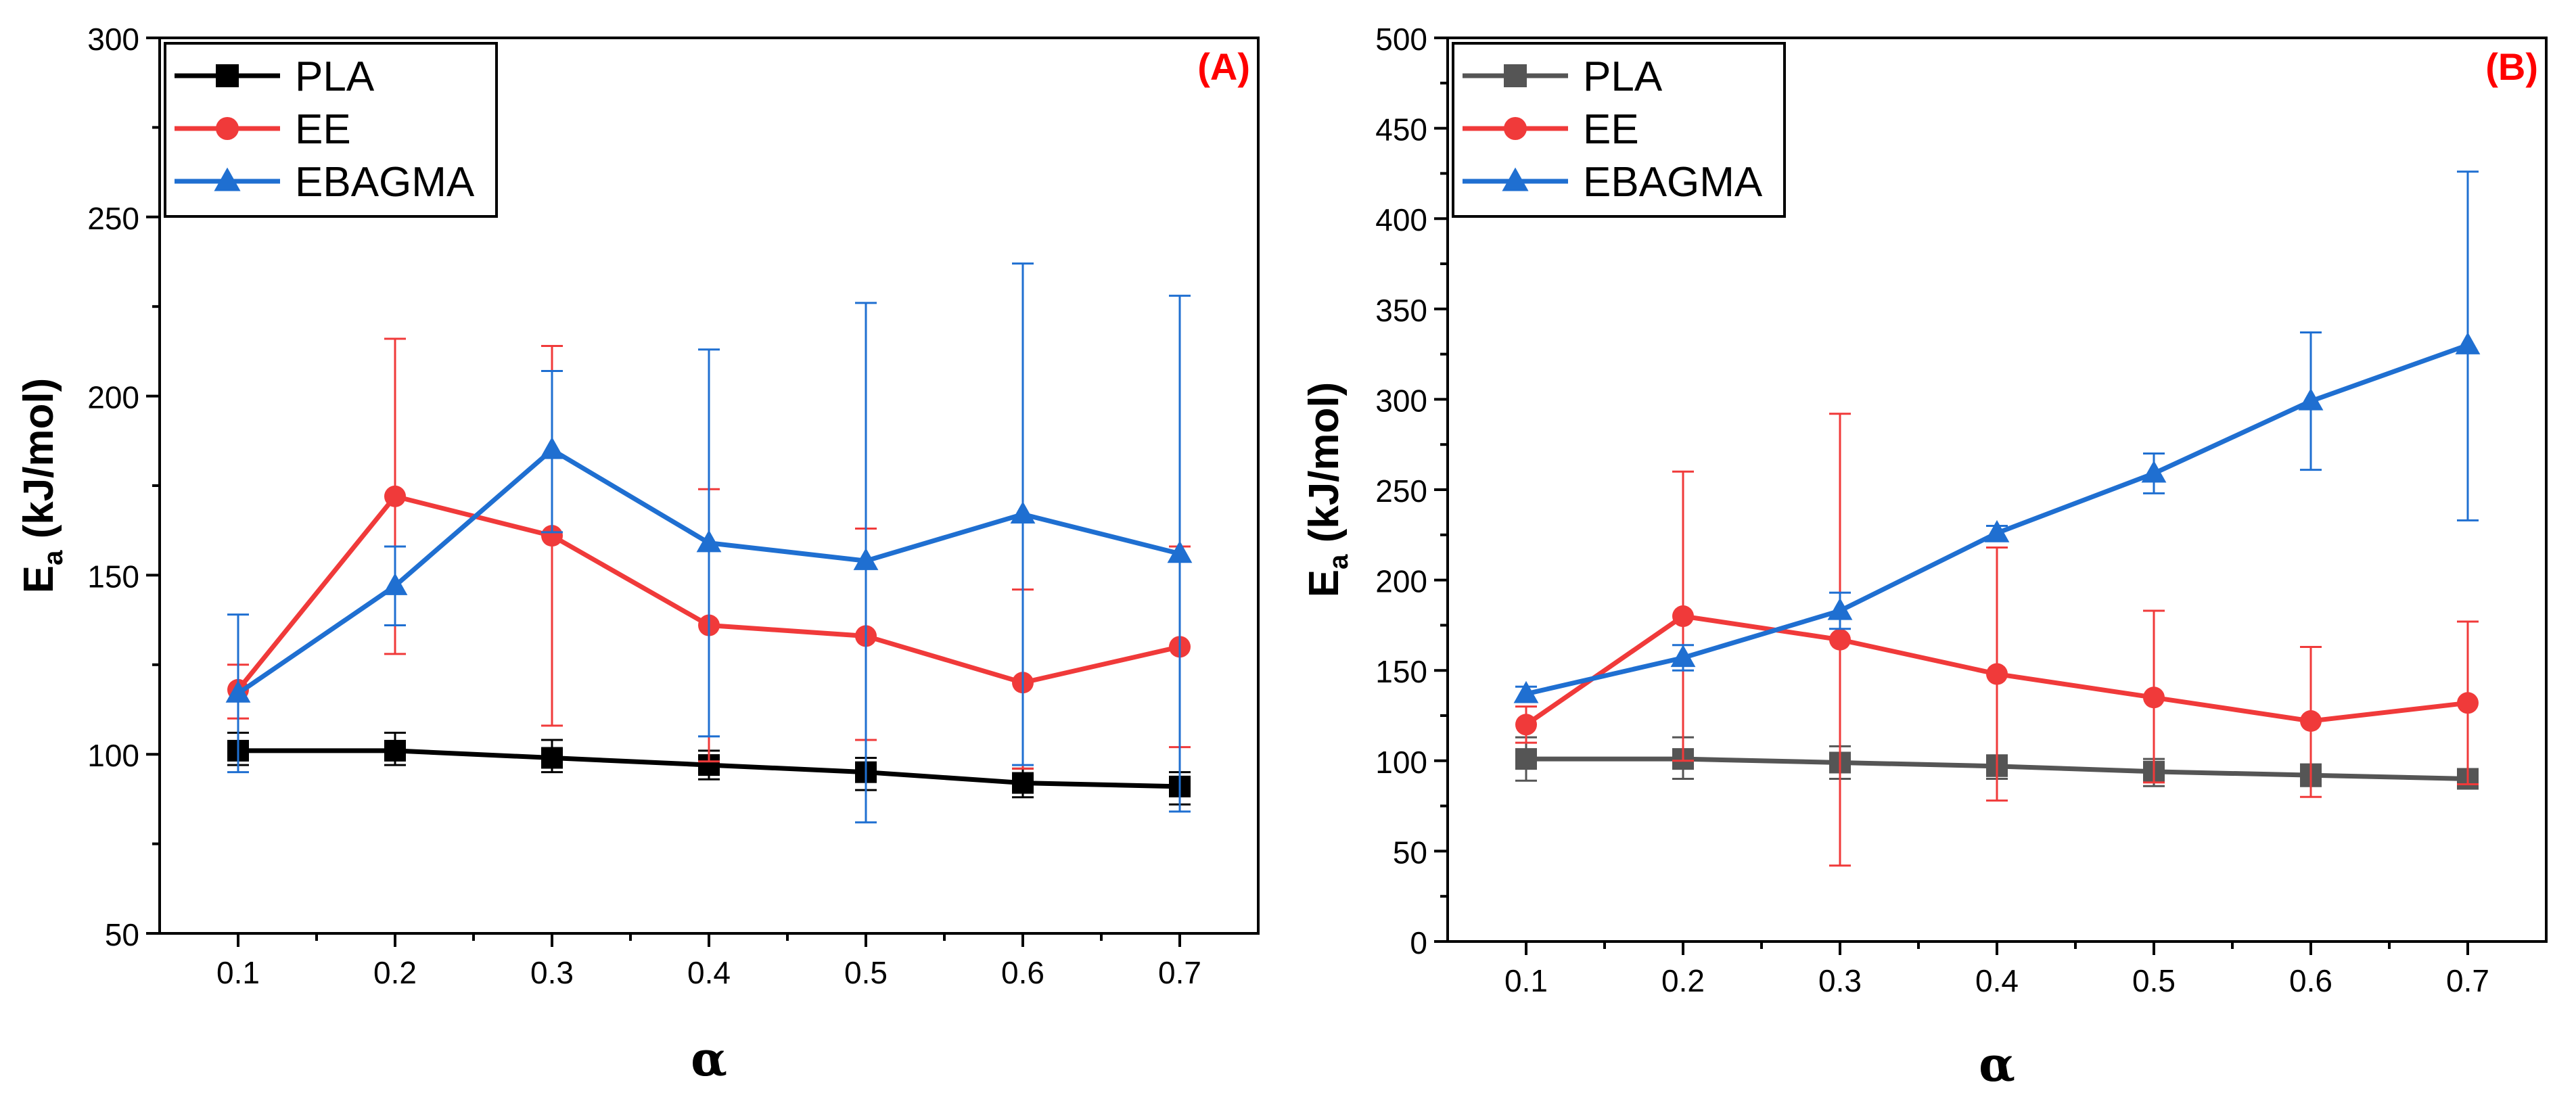  Describe the element at coordinates (1563, 76) in the screenshot. I see `panel-b-legend-item-pla: PLA` at that location.